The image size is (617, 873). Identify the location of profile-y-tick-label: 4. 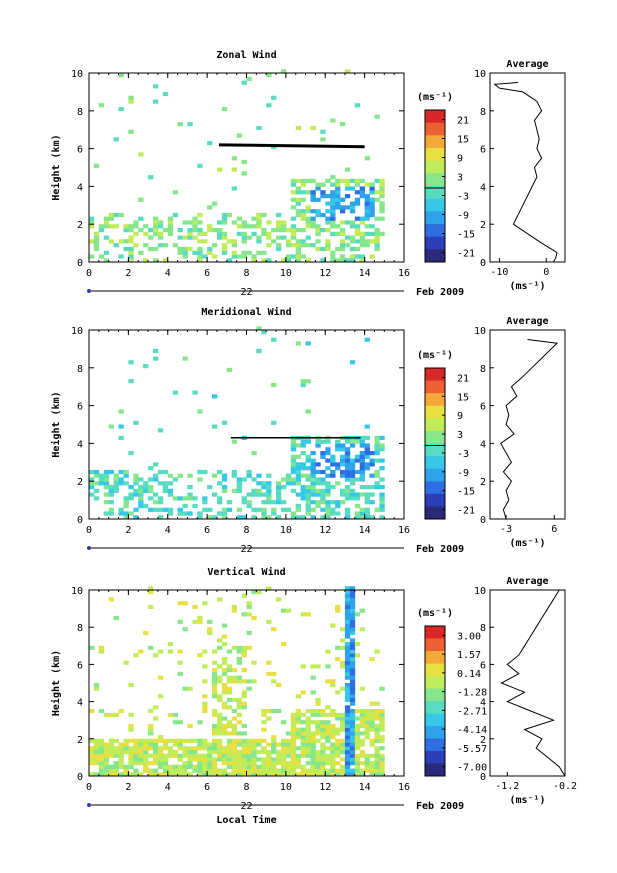
(483, 187).